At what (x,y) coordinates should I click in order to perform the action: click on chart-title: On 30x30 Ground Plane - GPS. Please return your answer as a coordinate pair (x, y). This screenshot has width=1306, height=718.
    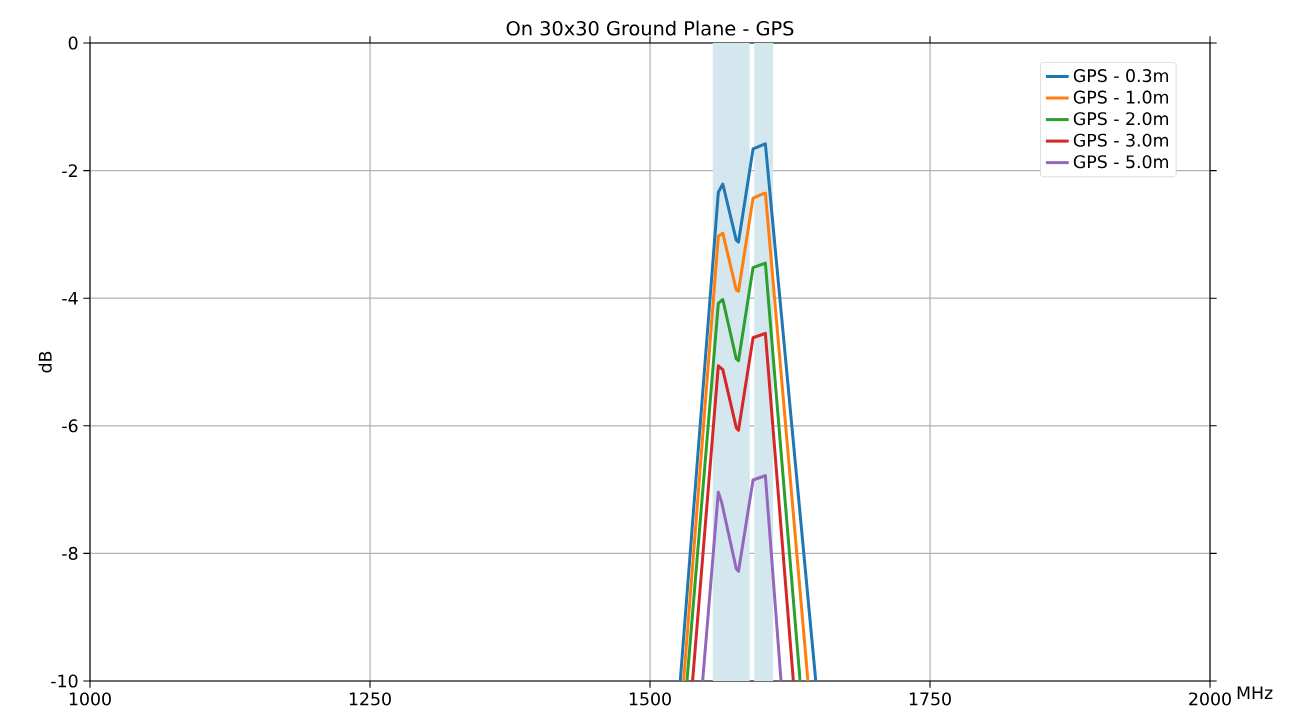
    Looking at the image, I should click on (650, 28).